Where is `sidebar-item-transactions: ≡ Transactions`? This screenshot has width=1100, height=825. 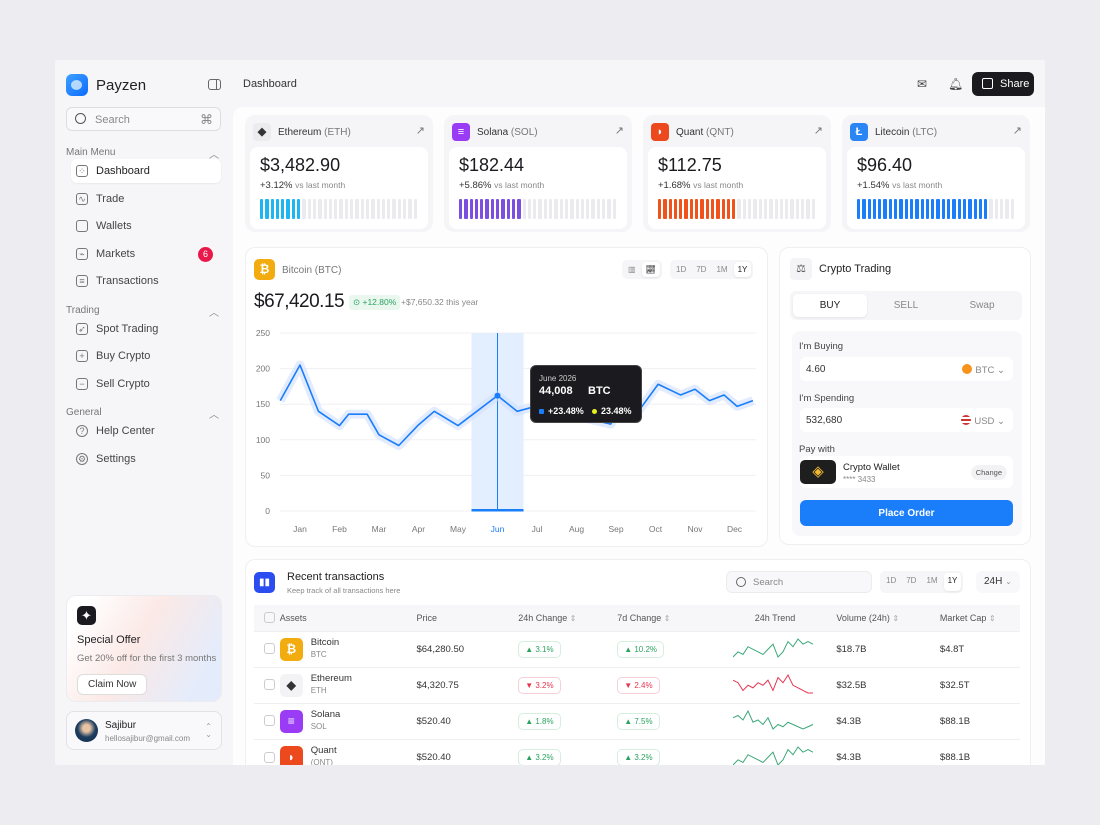 sidebar-item-transactions: ≡ Transactions is located at coordinates (146, 281).